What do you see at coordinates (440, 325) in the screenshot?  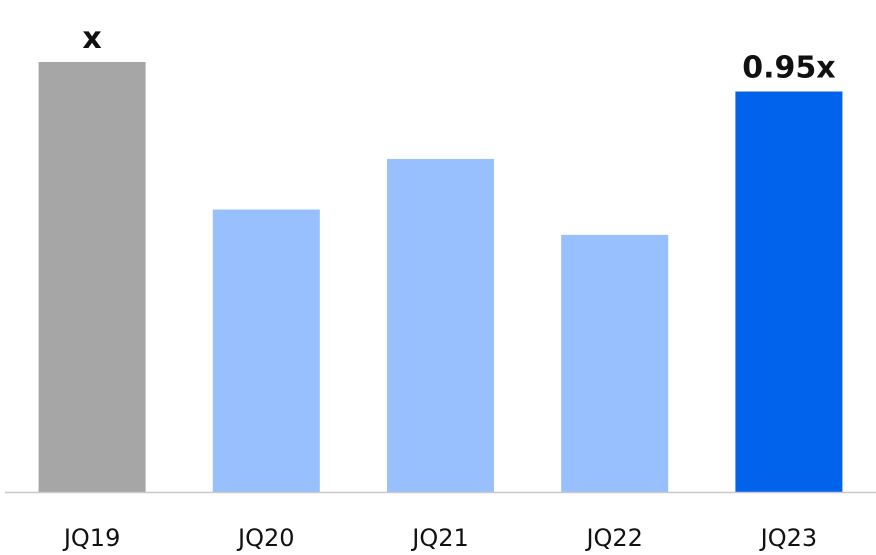 I see `bar-jq21` at bounding box center [440, 325].